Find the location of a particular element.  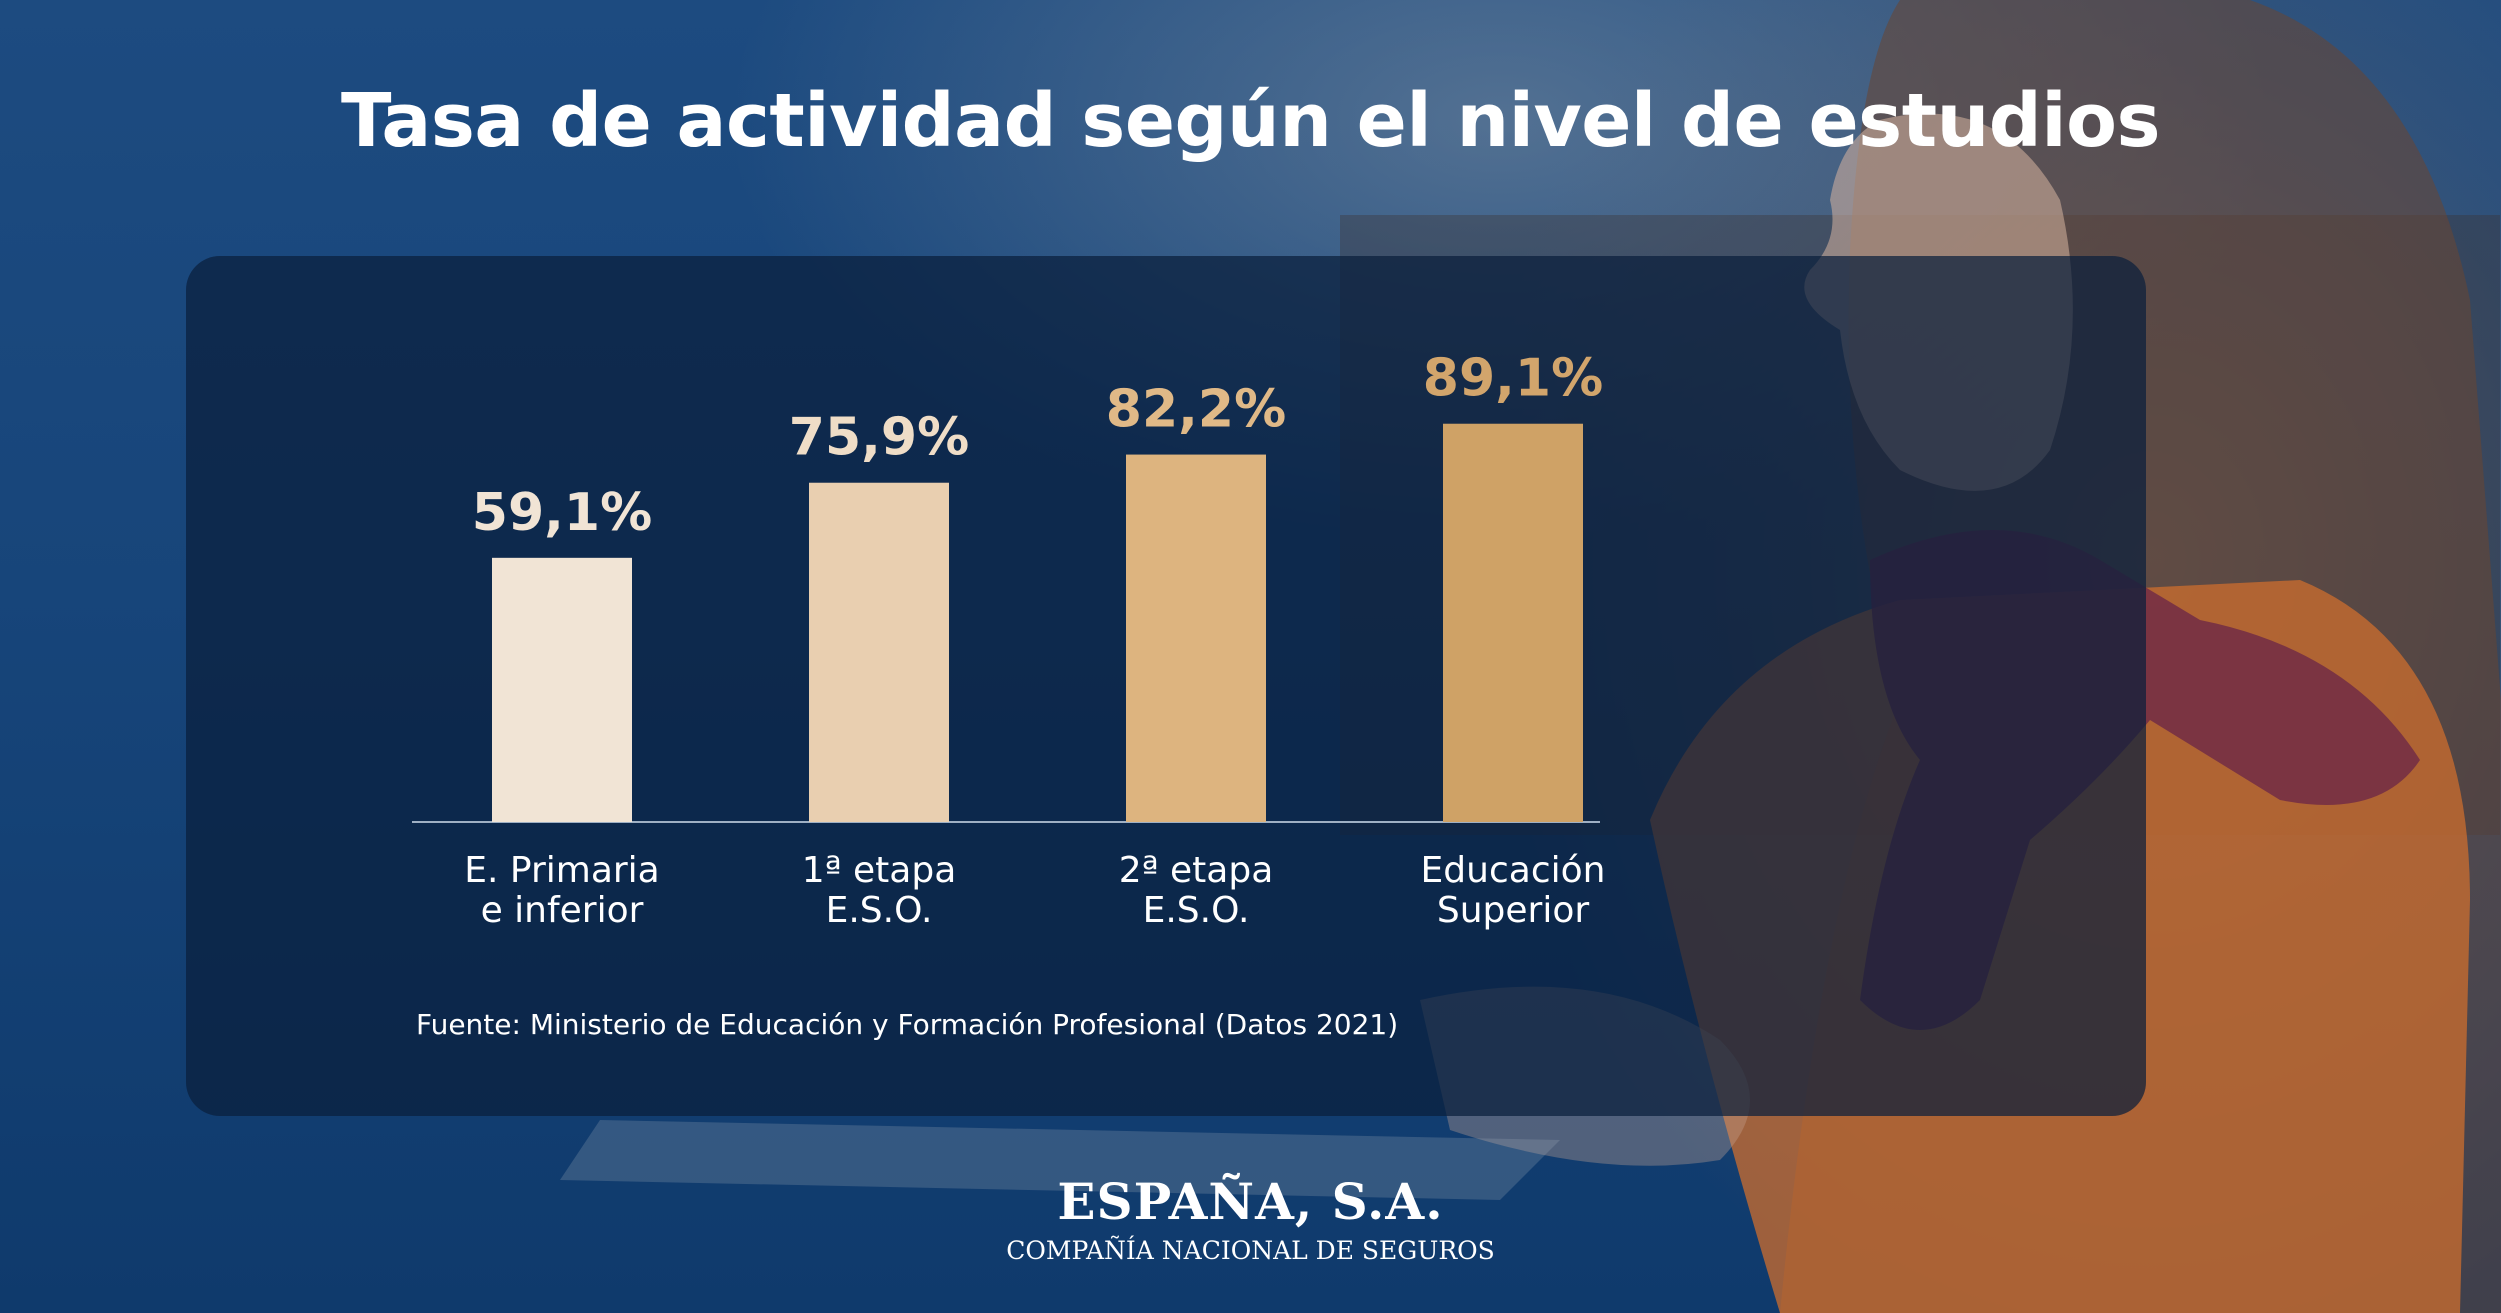

brand-tagline: COMPAÑÍA NACIONAL DE SEGUROS is located at coordinates (1250, 1250).